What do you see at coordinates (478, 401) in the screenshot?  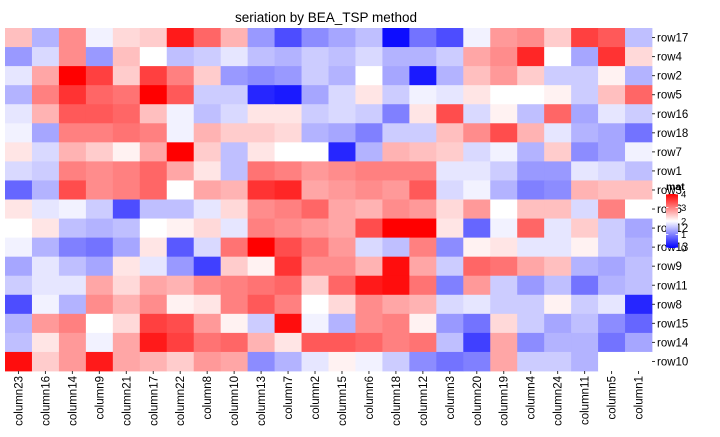 I see `column-label: column20` at bounding box center [478, 401].